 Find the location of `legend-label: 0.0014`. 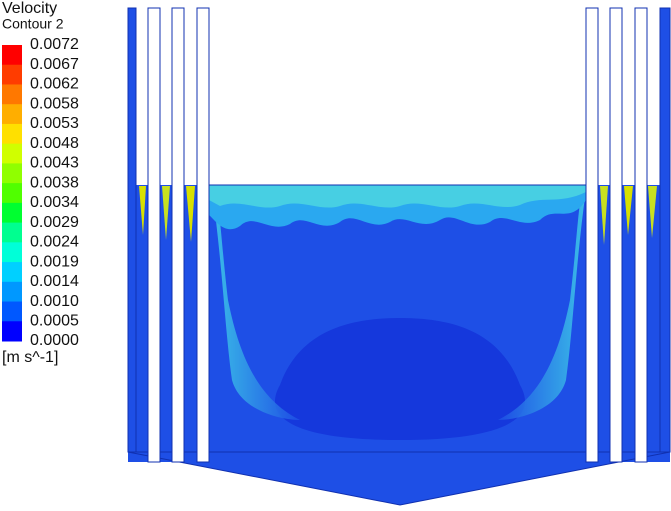

legend-label: 0.0014 is located at coordinates (54, 281).